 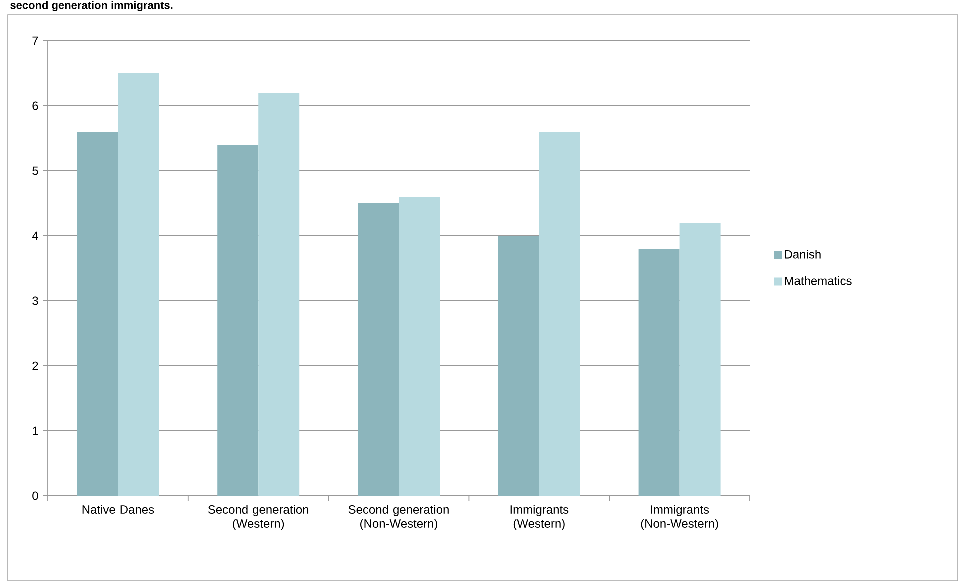 What do you see at coordinates (818, 281) in the screenshot?
I see `legend-label: Mathematics` at bounding box center [818, 281].